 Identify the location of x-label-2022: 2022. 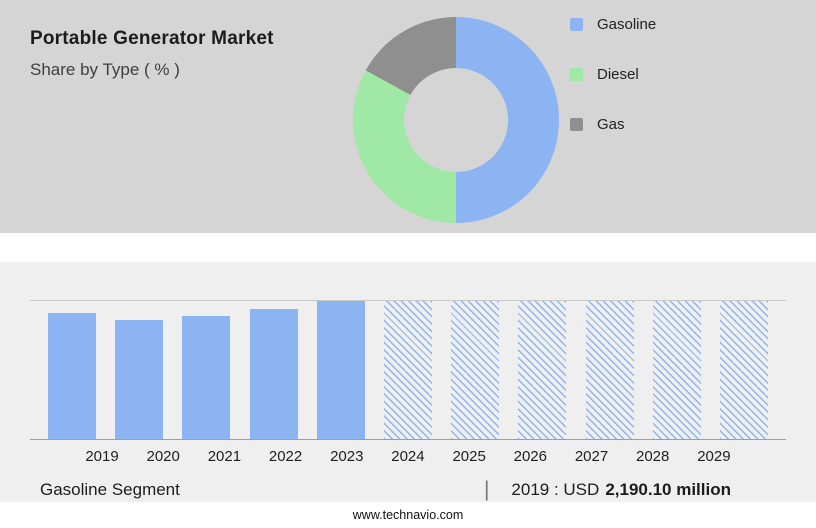
(285, 456).